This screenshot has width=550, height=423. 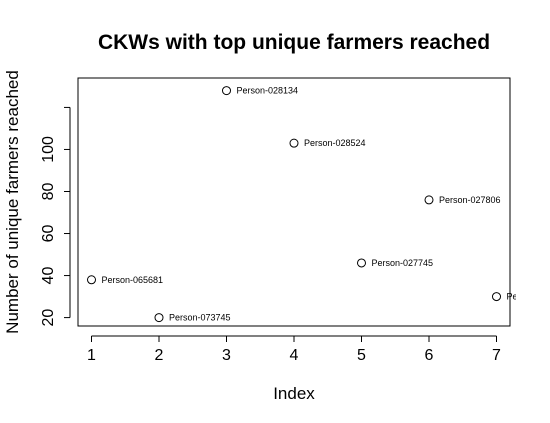 What do you see at coordinates (48, 149) in the screenshot?
I see `y-tick-label: 100` at bounding box center [48, 149].